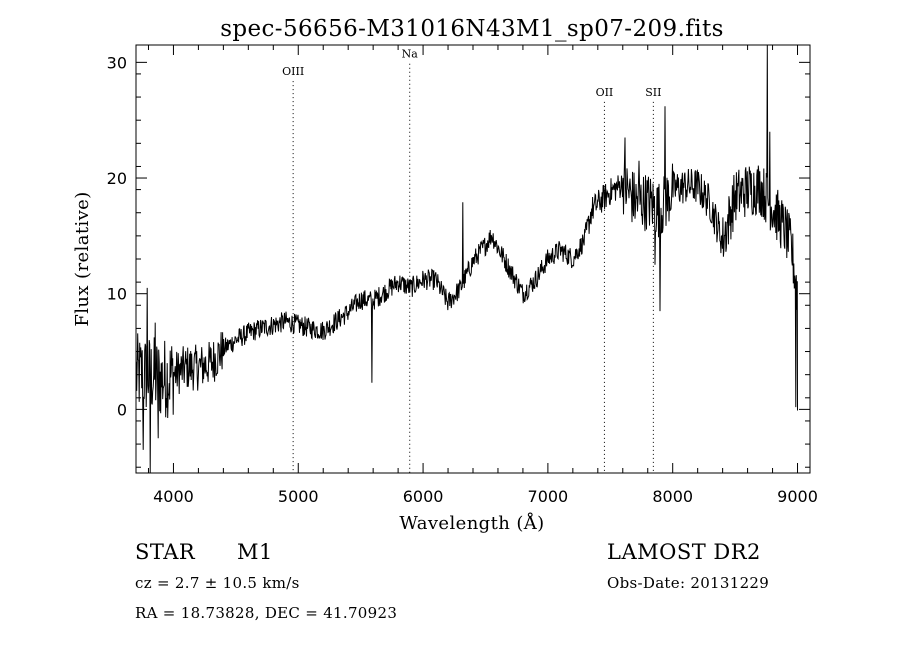 The height and width of the screenshot is (650, 900). I want to click on x-tick-label: 9000, so click(797, 496).